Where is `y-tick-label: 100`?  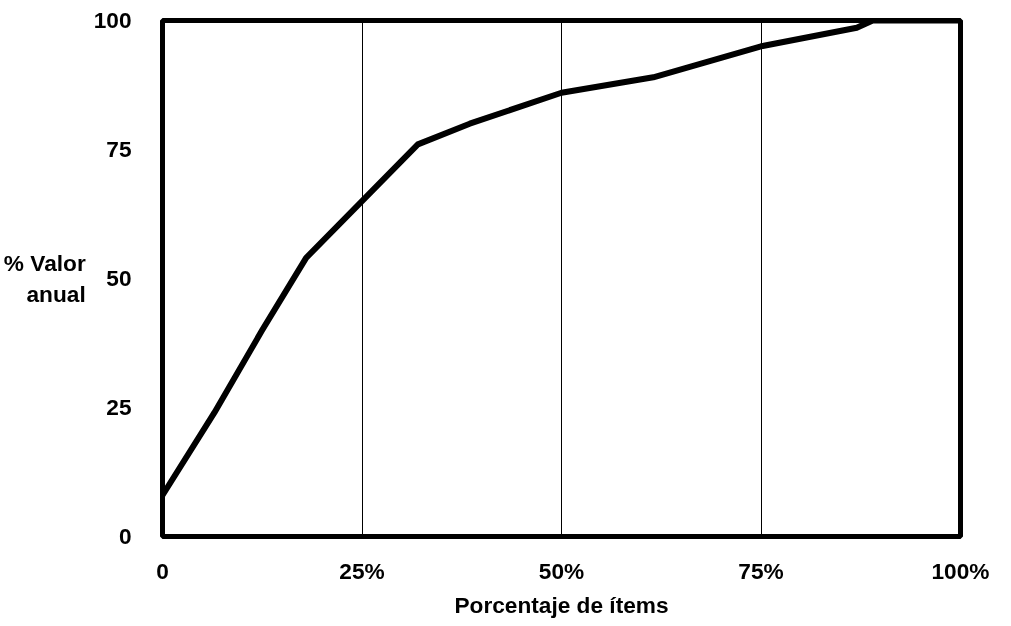
y-tick-label: 100 is located at coordinates (112, 20).